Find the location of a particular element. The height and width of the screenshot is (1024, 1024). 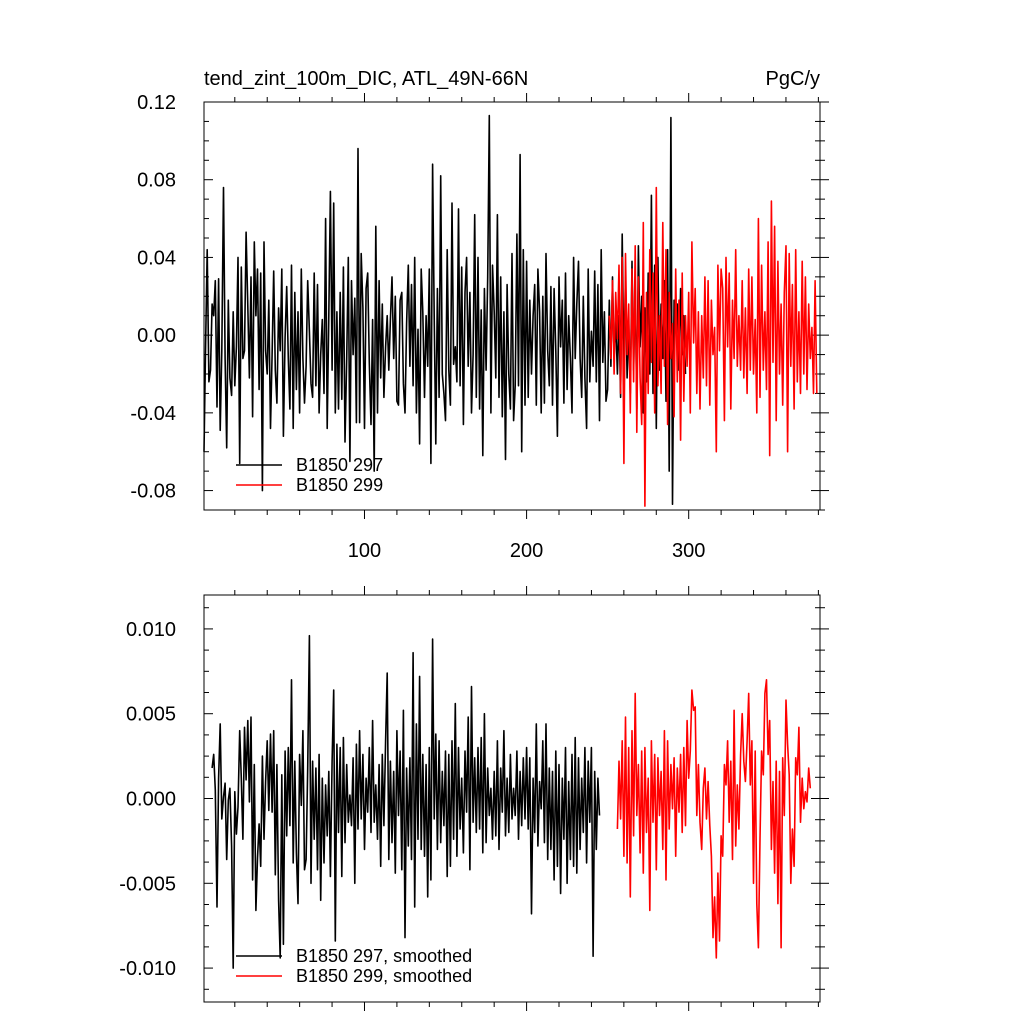

y-tick-label: 0.010 is located at coordinates (151, 630).